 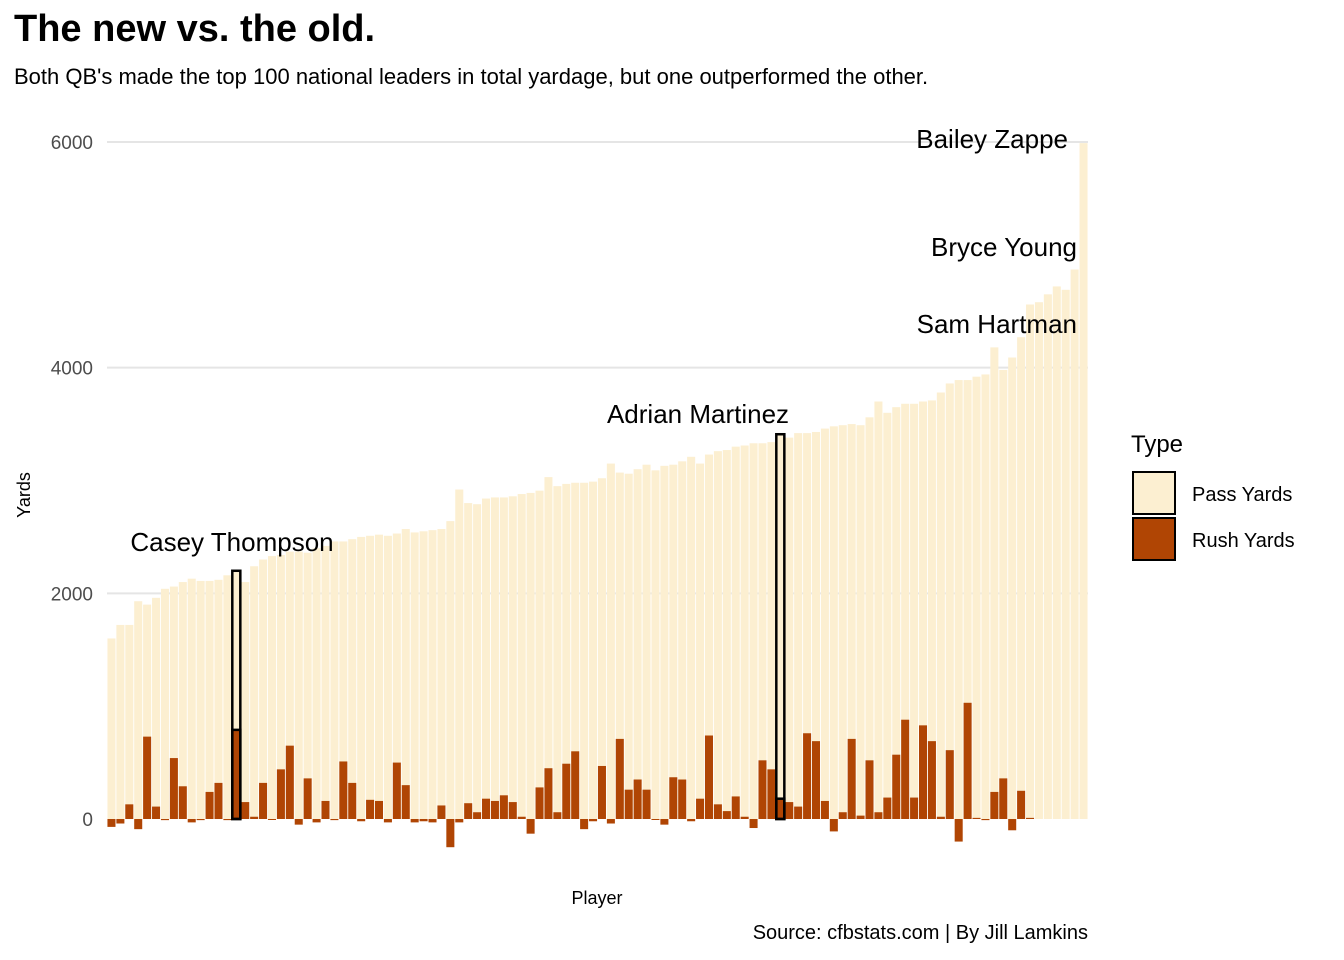 I want to click on chart-title: The new vs. the old., so click(x=195, y=29).